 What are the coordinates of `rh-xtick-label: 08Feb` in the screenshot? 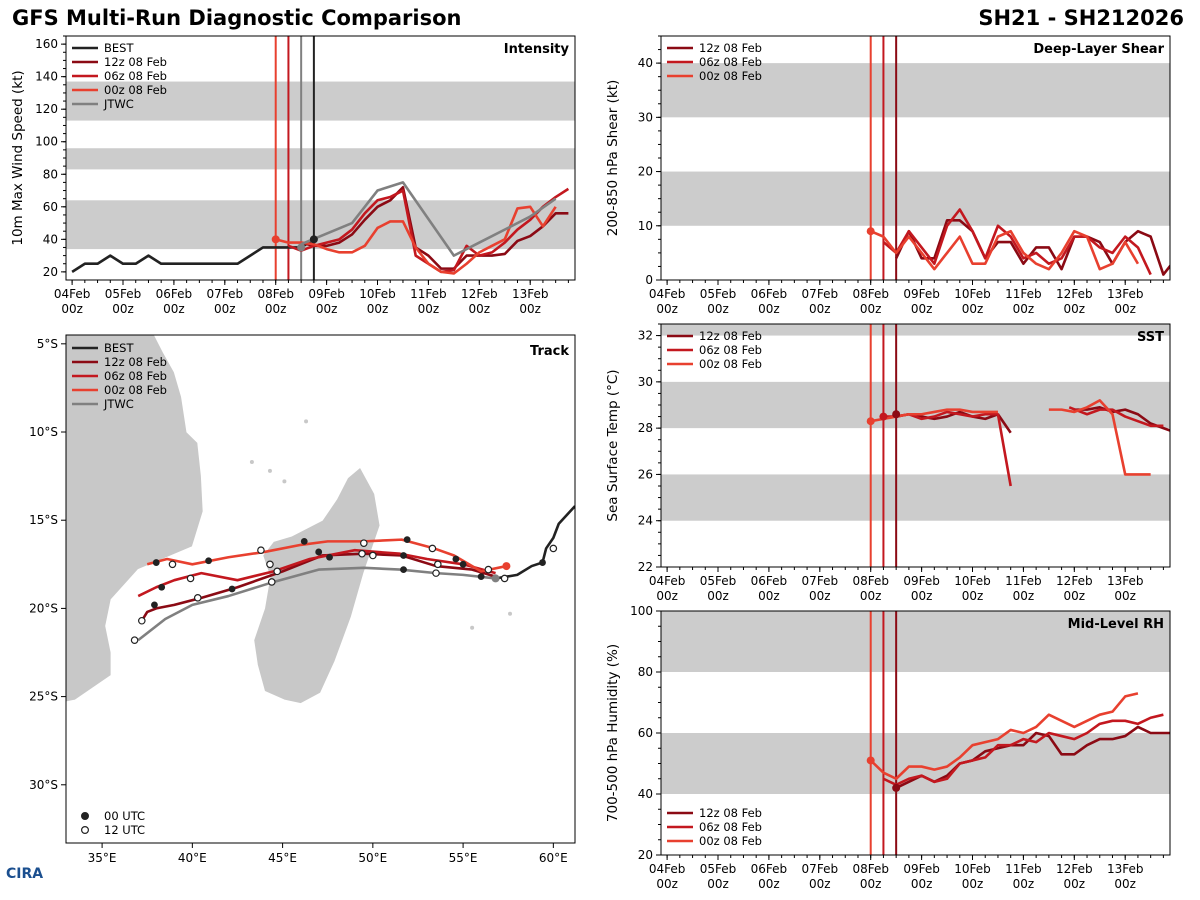 It's located at (870, 869).